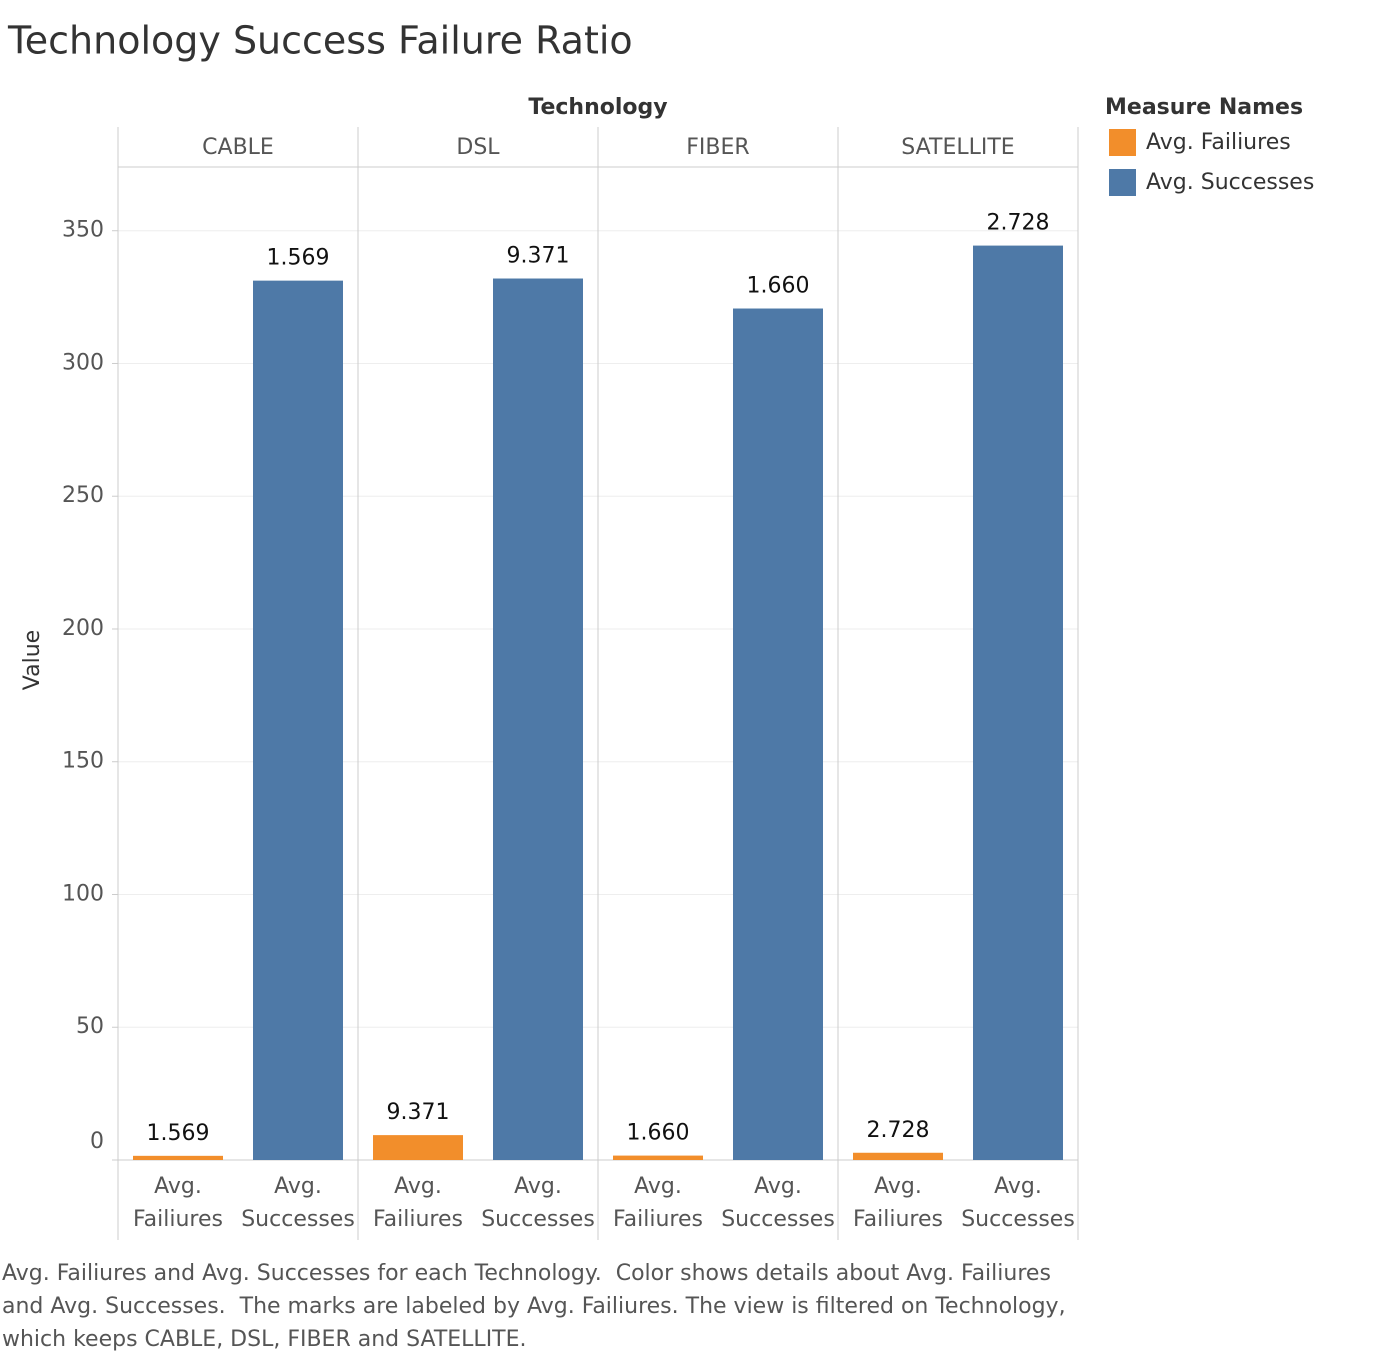 The image size is (1382, 1360). What do you see at coordinates (83, 761) in the screenshot?
I see `y-tick-label: 150` at bounding box center [83, 761].